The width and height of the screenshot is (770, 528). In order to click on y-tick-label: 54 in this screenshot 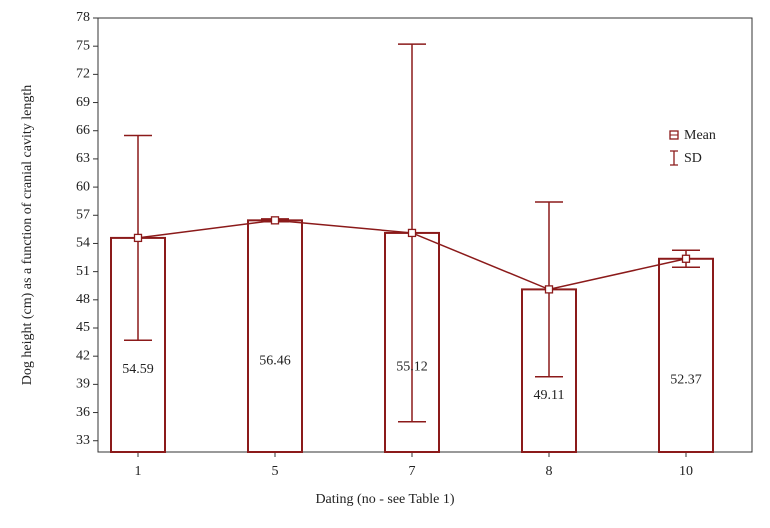, I will do `click(83, 243)`.